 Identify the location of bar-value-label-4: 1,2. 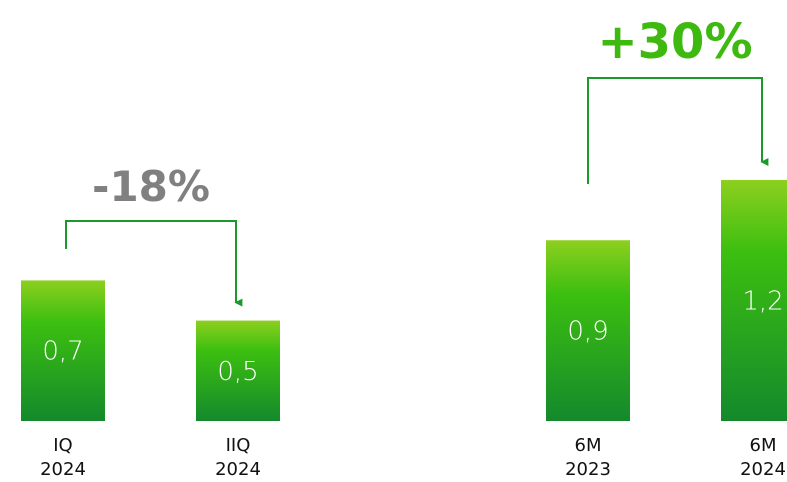
(762, 302).